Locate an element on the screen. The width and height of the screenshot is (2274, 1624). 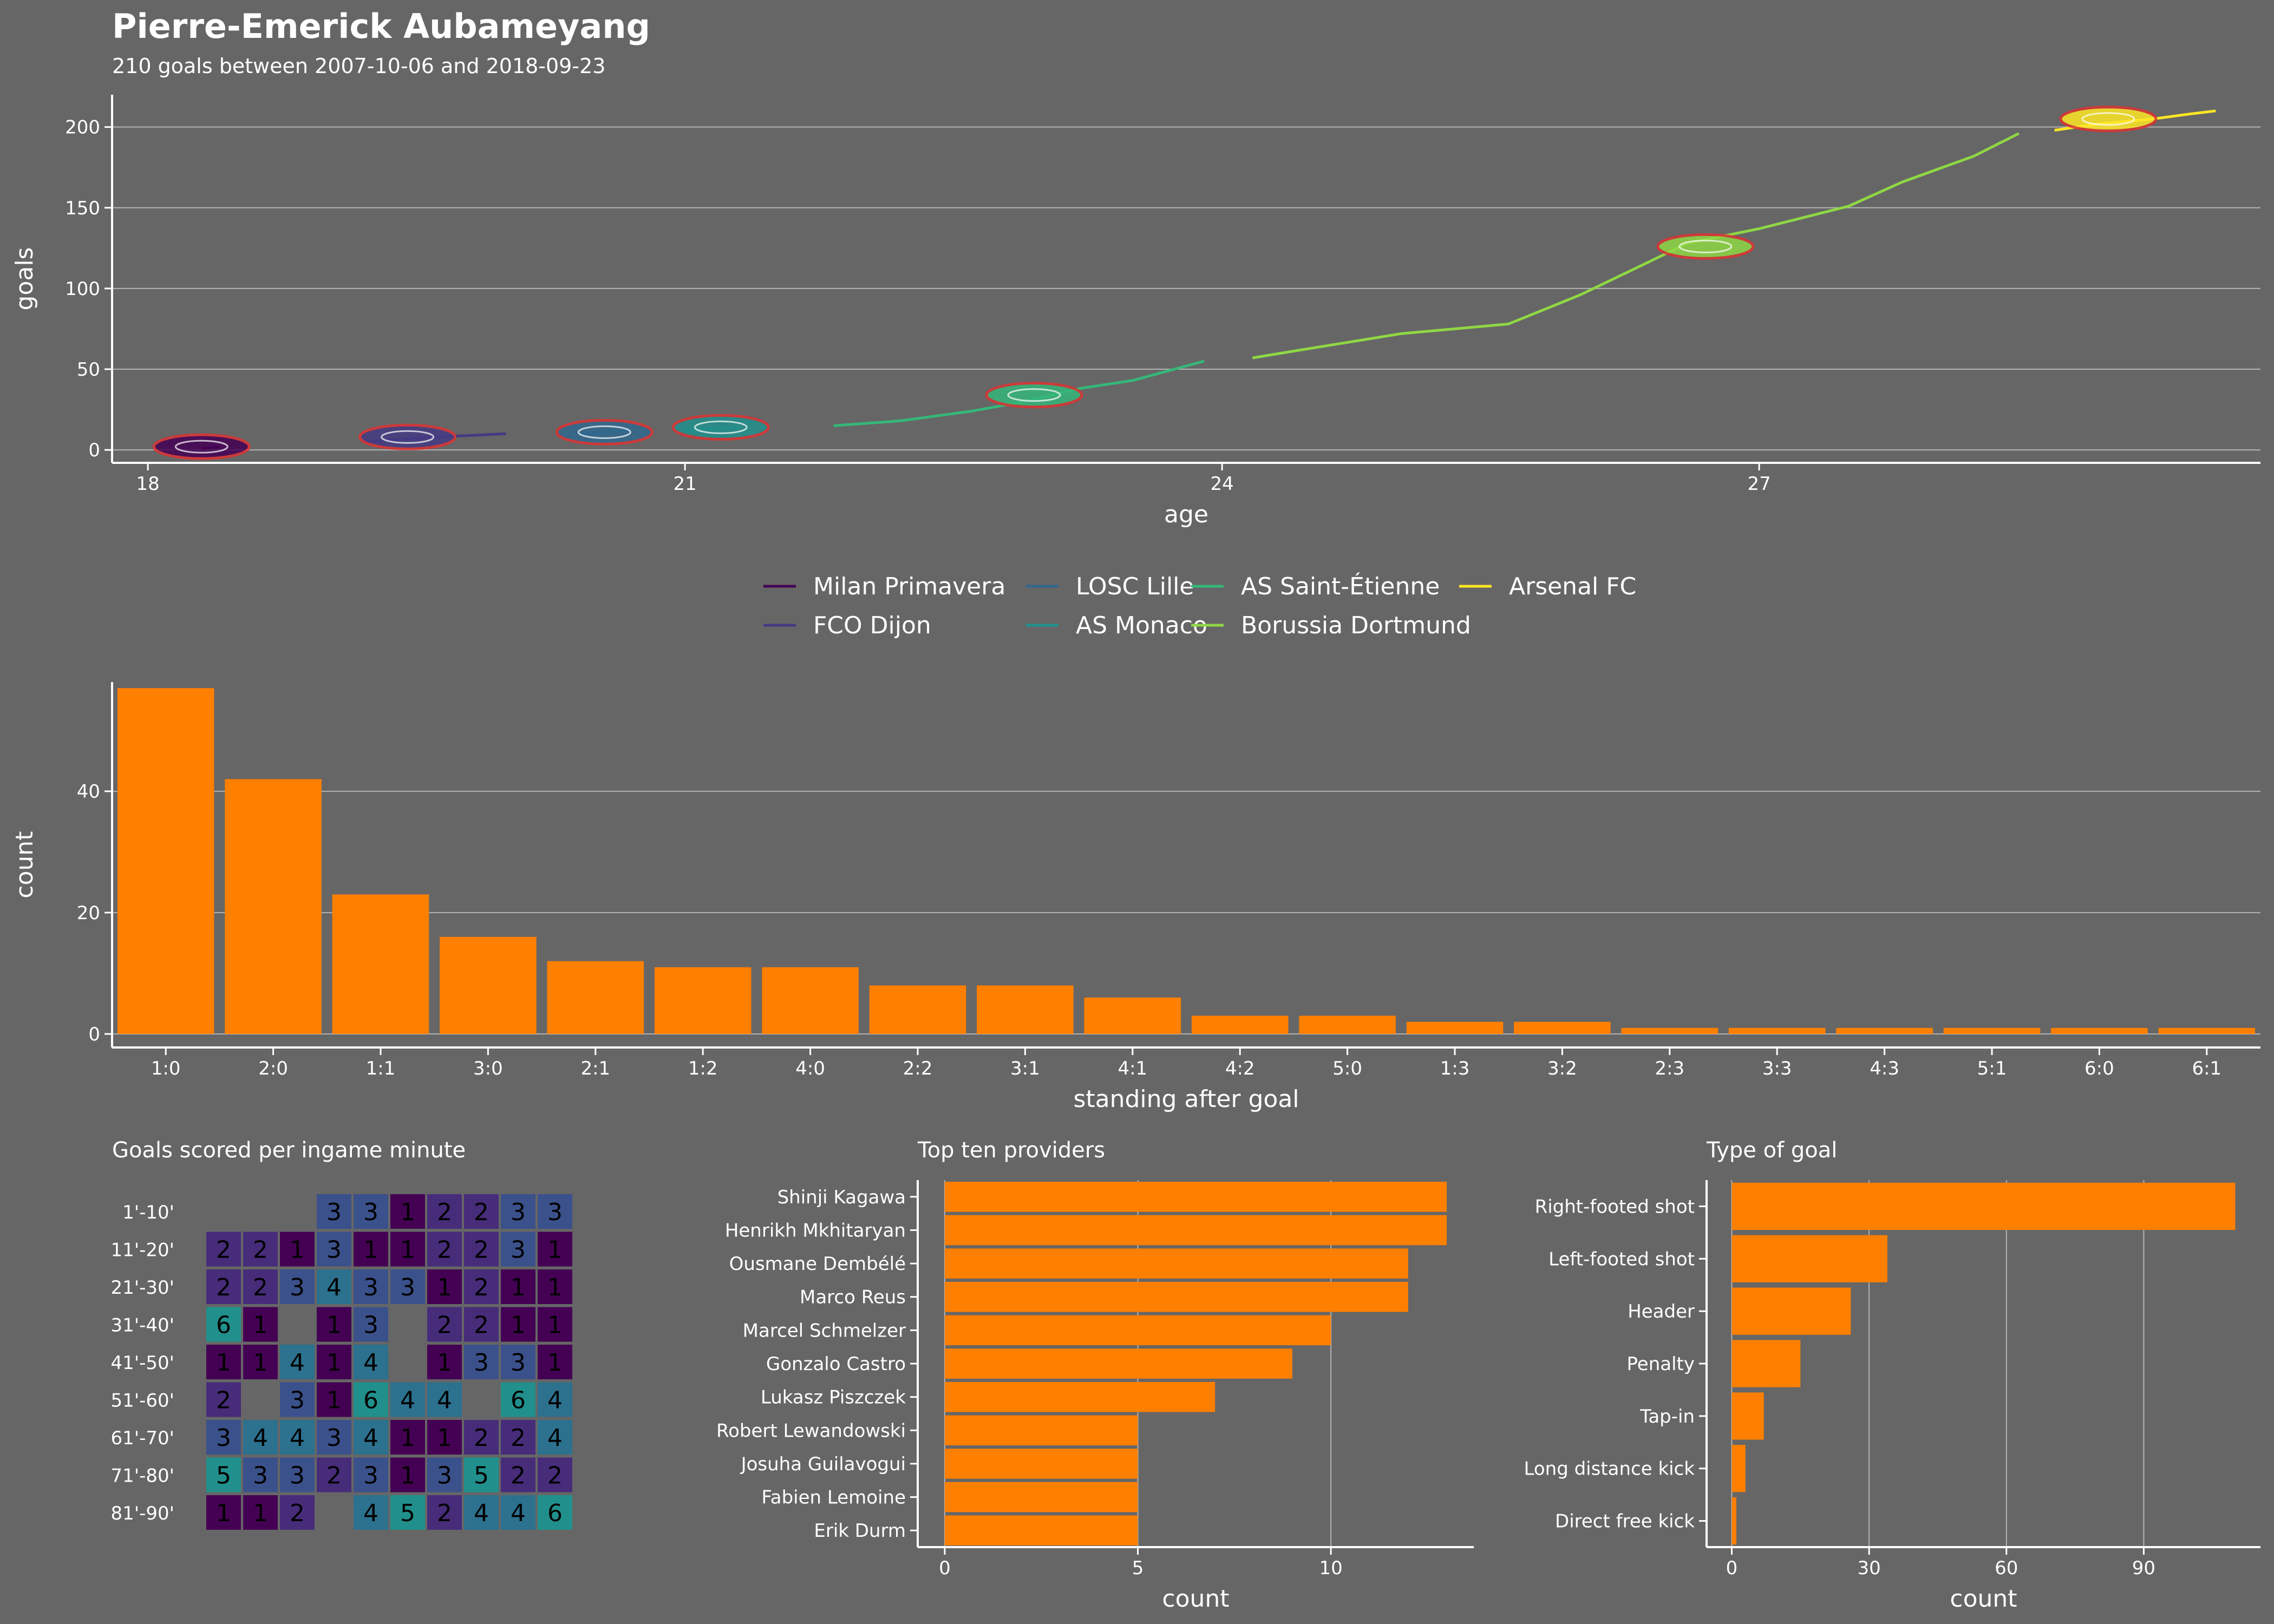
y-tick-label: 0 is located at coordinates (94, 1034).